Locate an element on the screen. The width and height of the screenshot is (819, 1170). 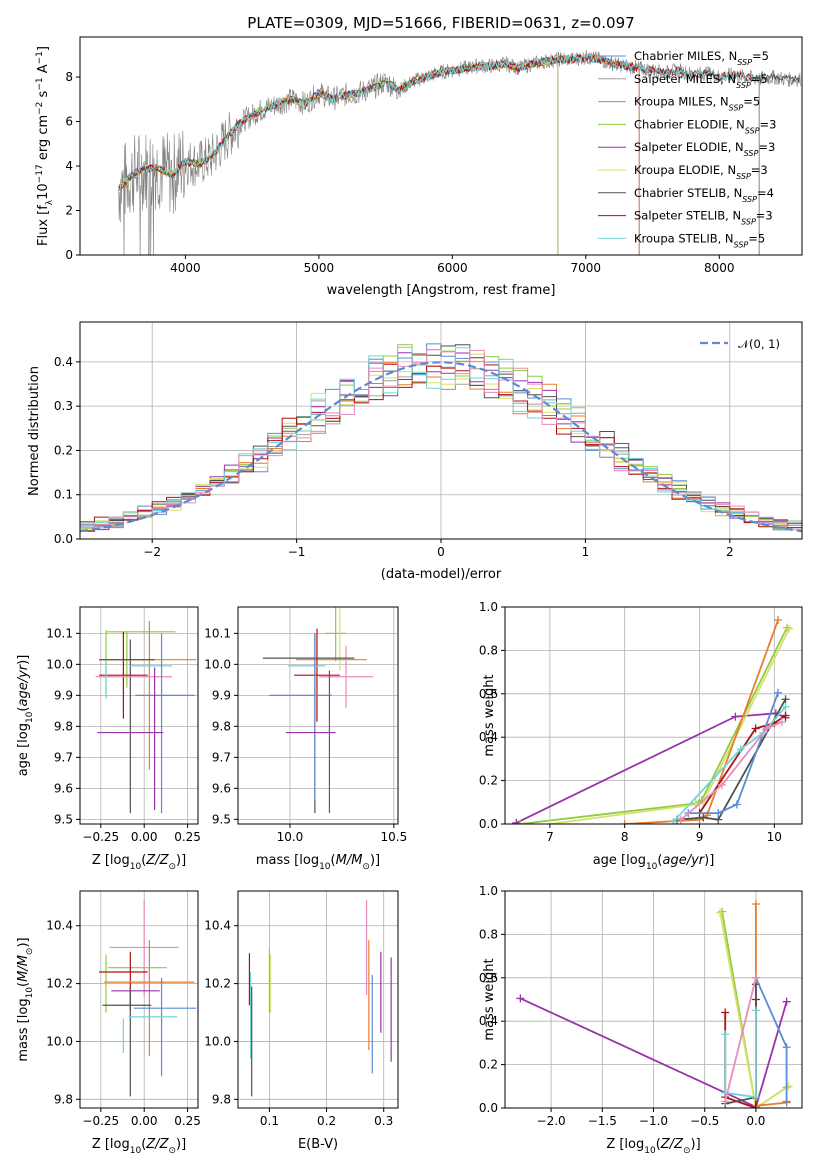
x-tick-label: −1 is located at coordinates (297, 552).